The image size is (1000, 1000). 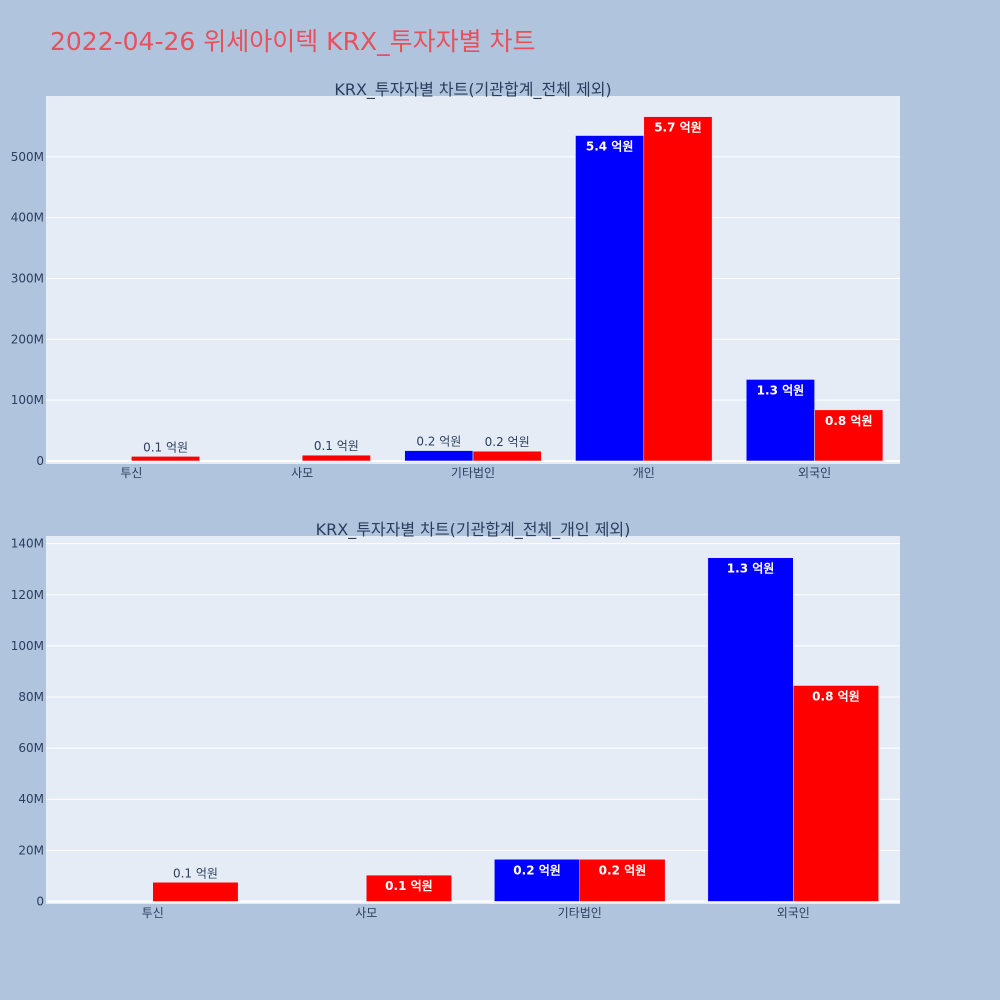 What do you see at coordinates (678, 128) in the screenshot?
I see `data-label: 5.7 억원` at bounding box center [678, 128].